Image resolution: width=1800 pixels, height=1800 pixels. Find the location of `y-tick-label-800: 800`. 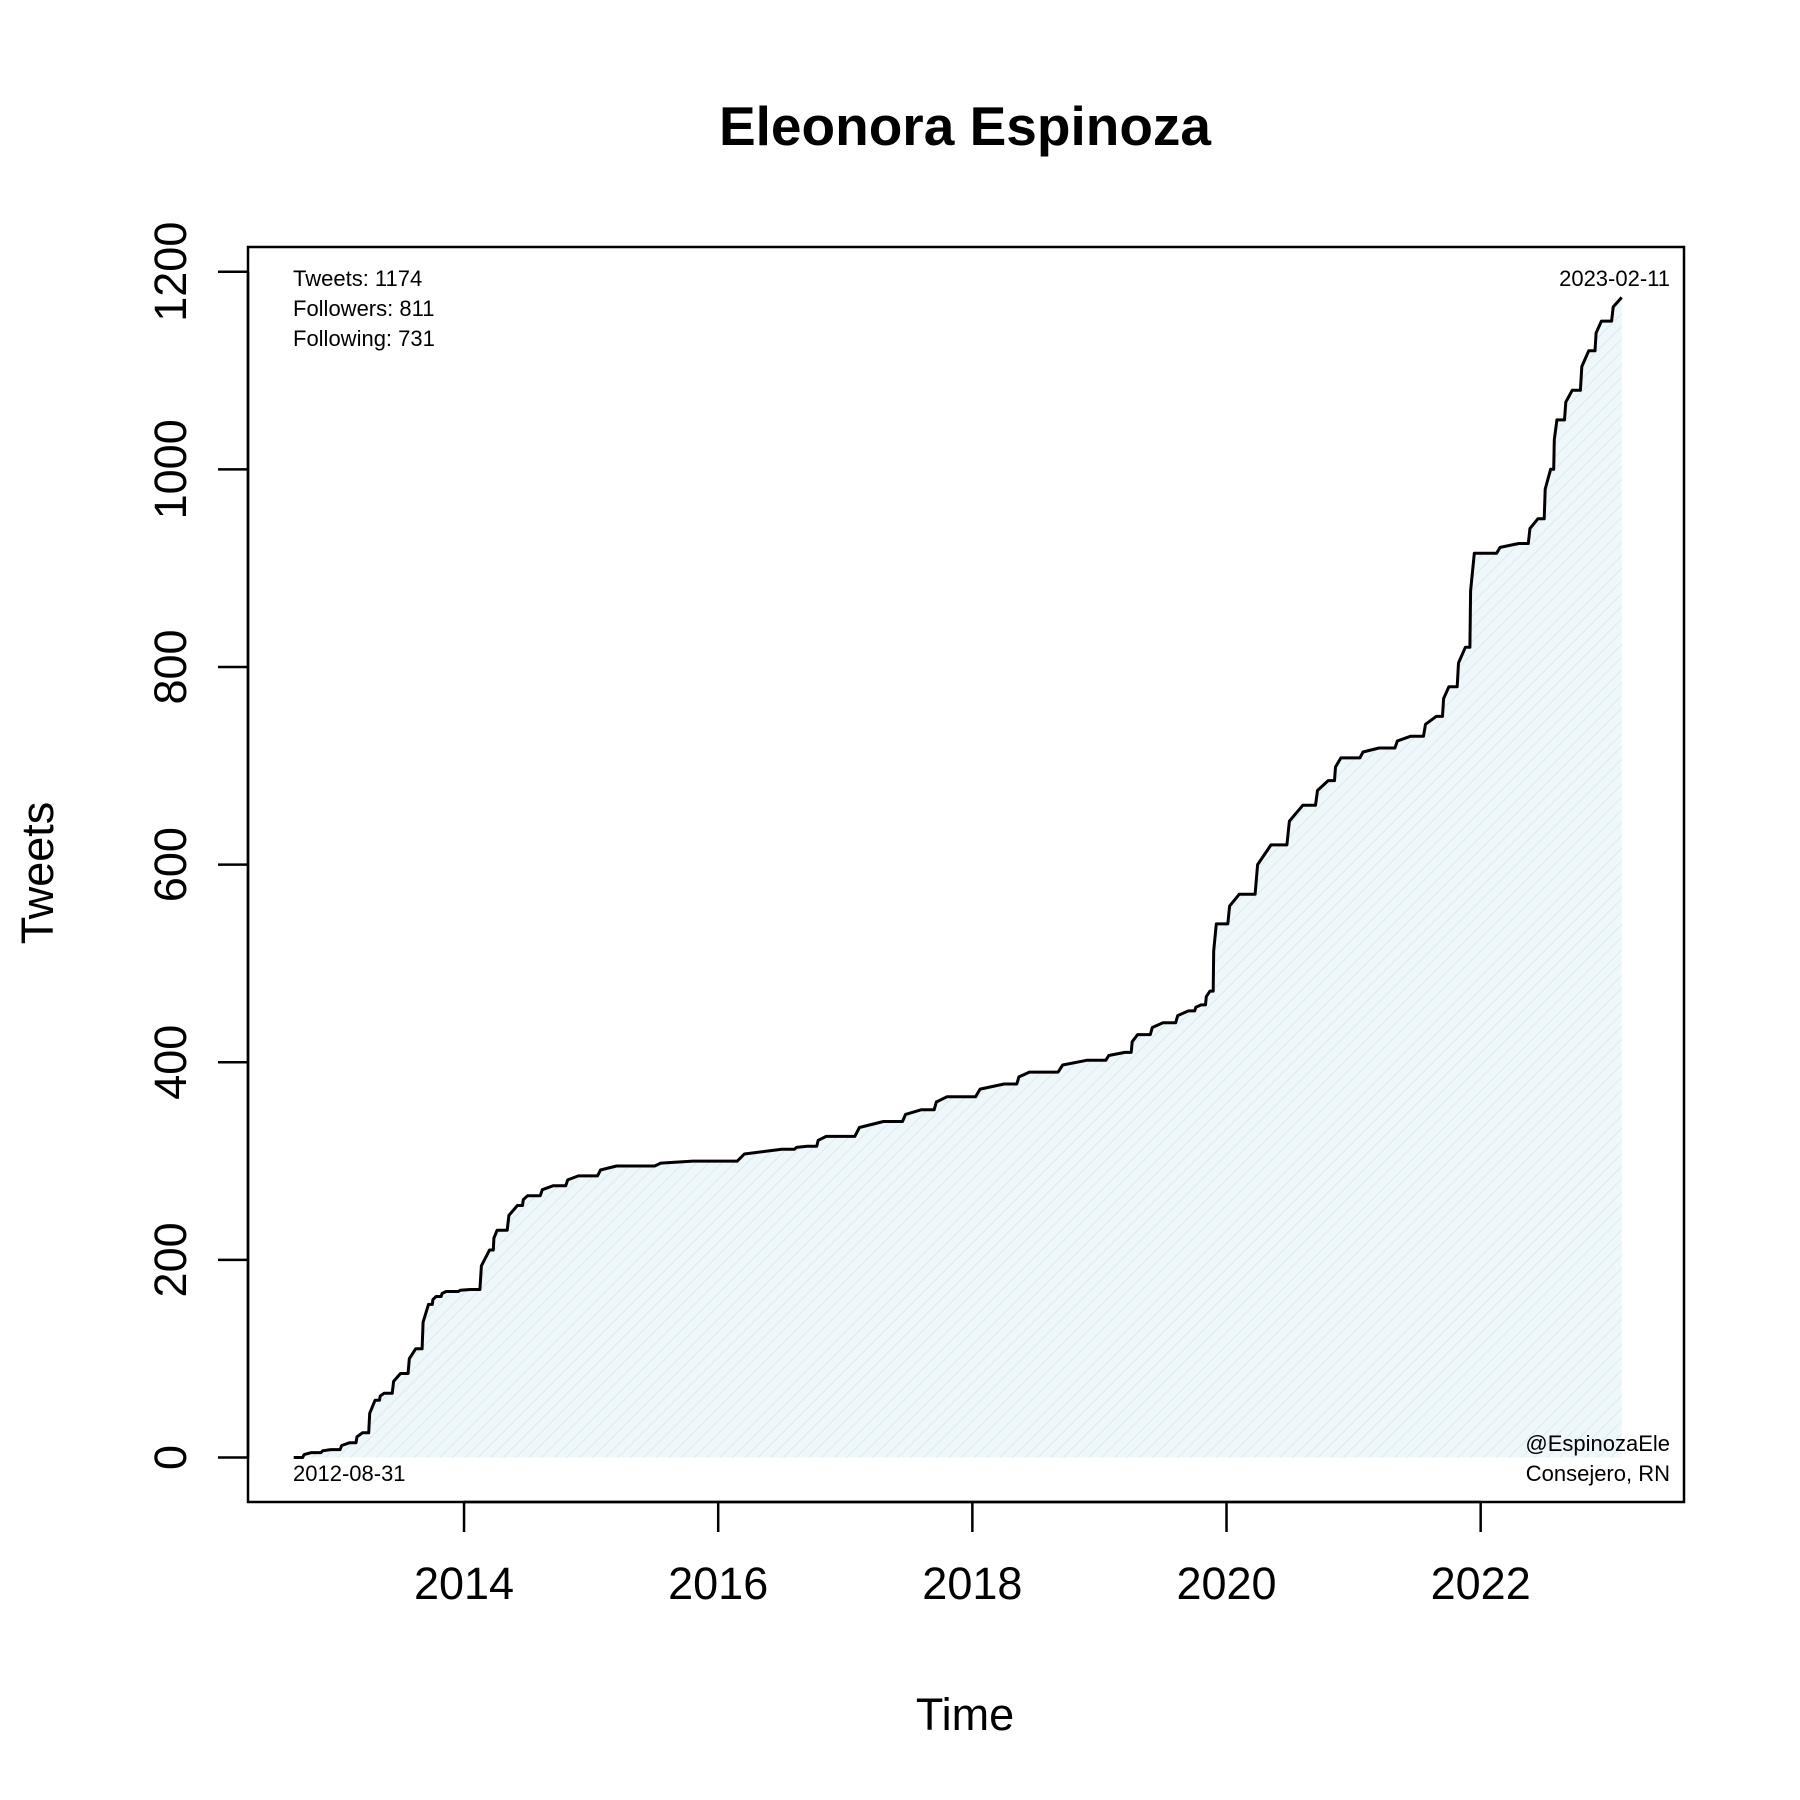

y-tick-label-800: 800 is located at coordinates (170, 666).